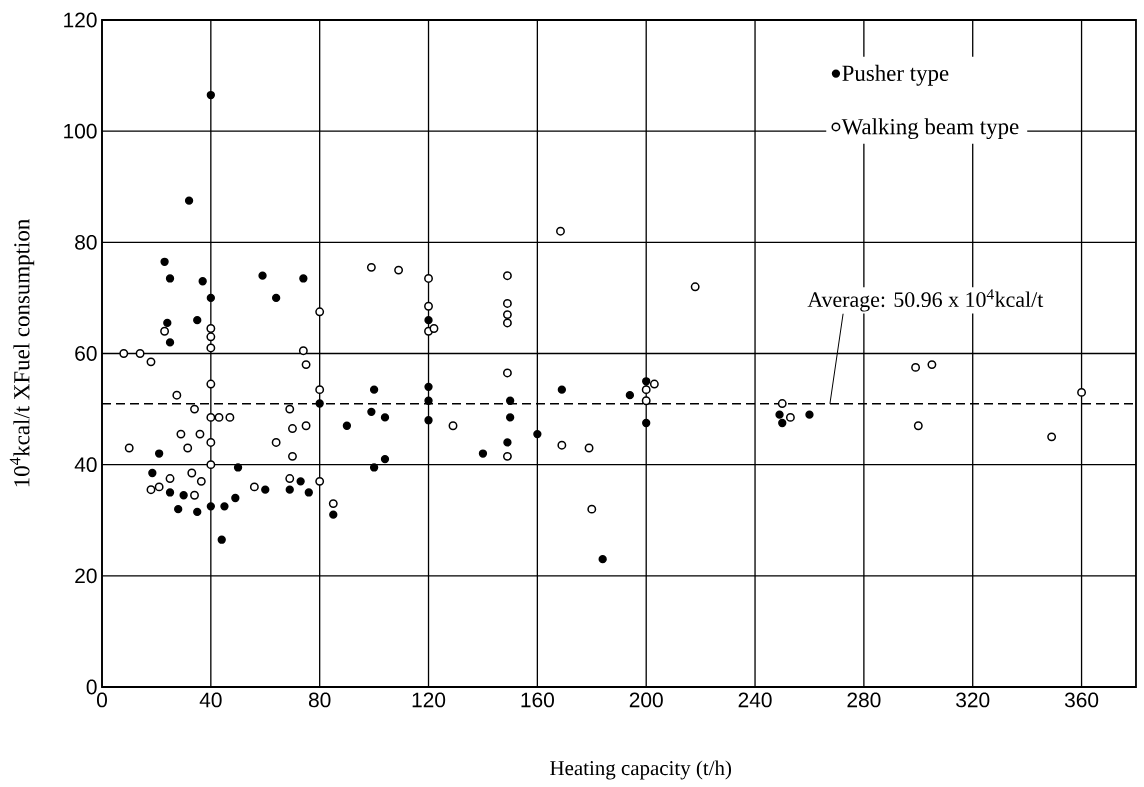  Describe the element at coordinates (973, 700) in the screenshot. I see `x-tick-label: 320` at that location.